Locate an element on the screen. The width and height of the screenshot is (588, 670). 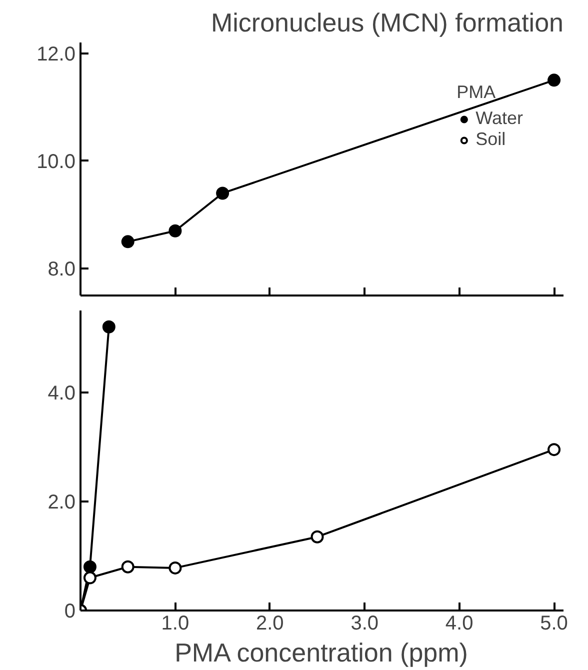
y-tick-label: 10.0 is located at coordinates (56, 161).